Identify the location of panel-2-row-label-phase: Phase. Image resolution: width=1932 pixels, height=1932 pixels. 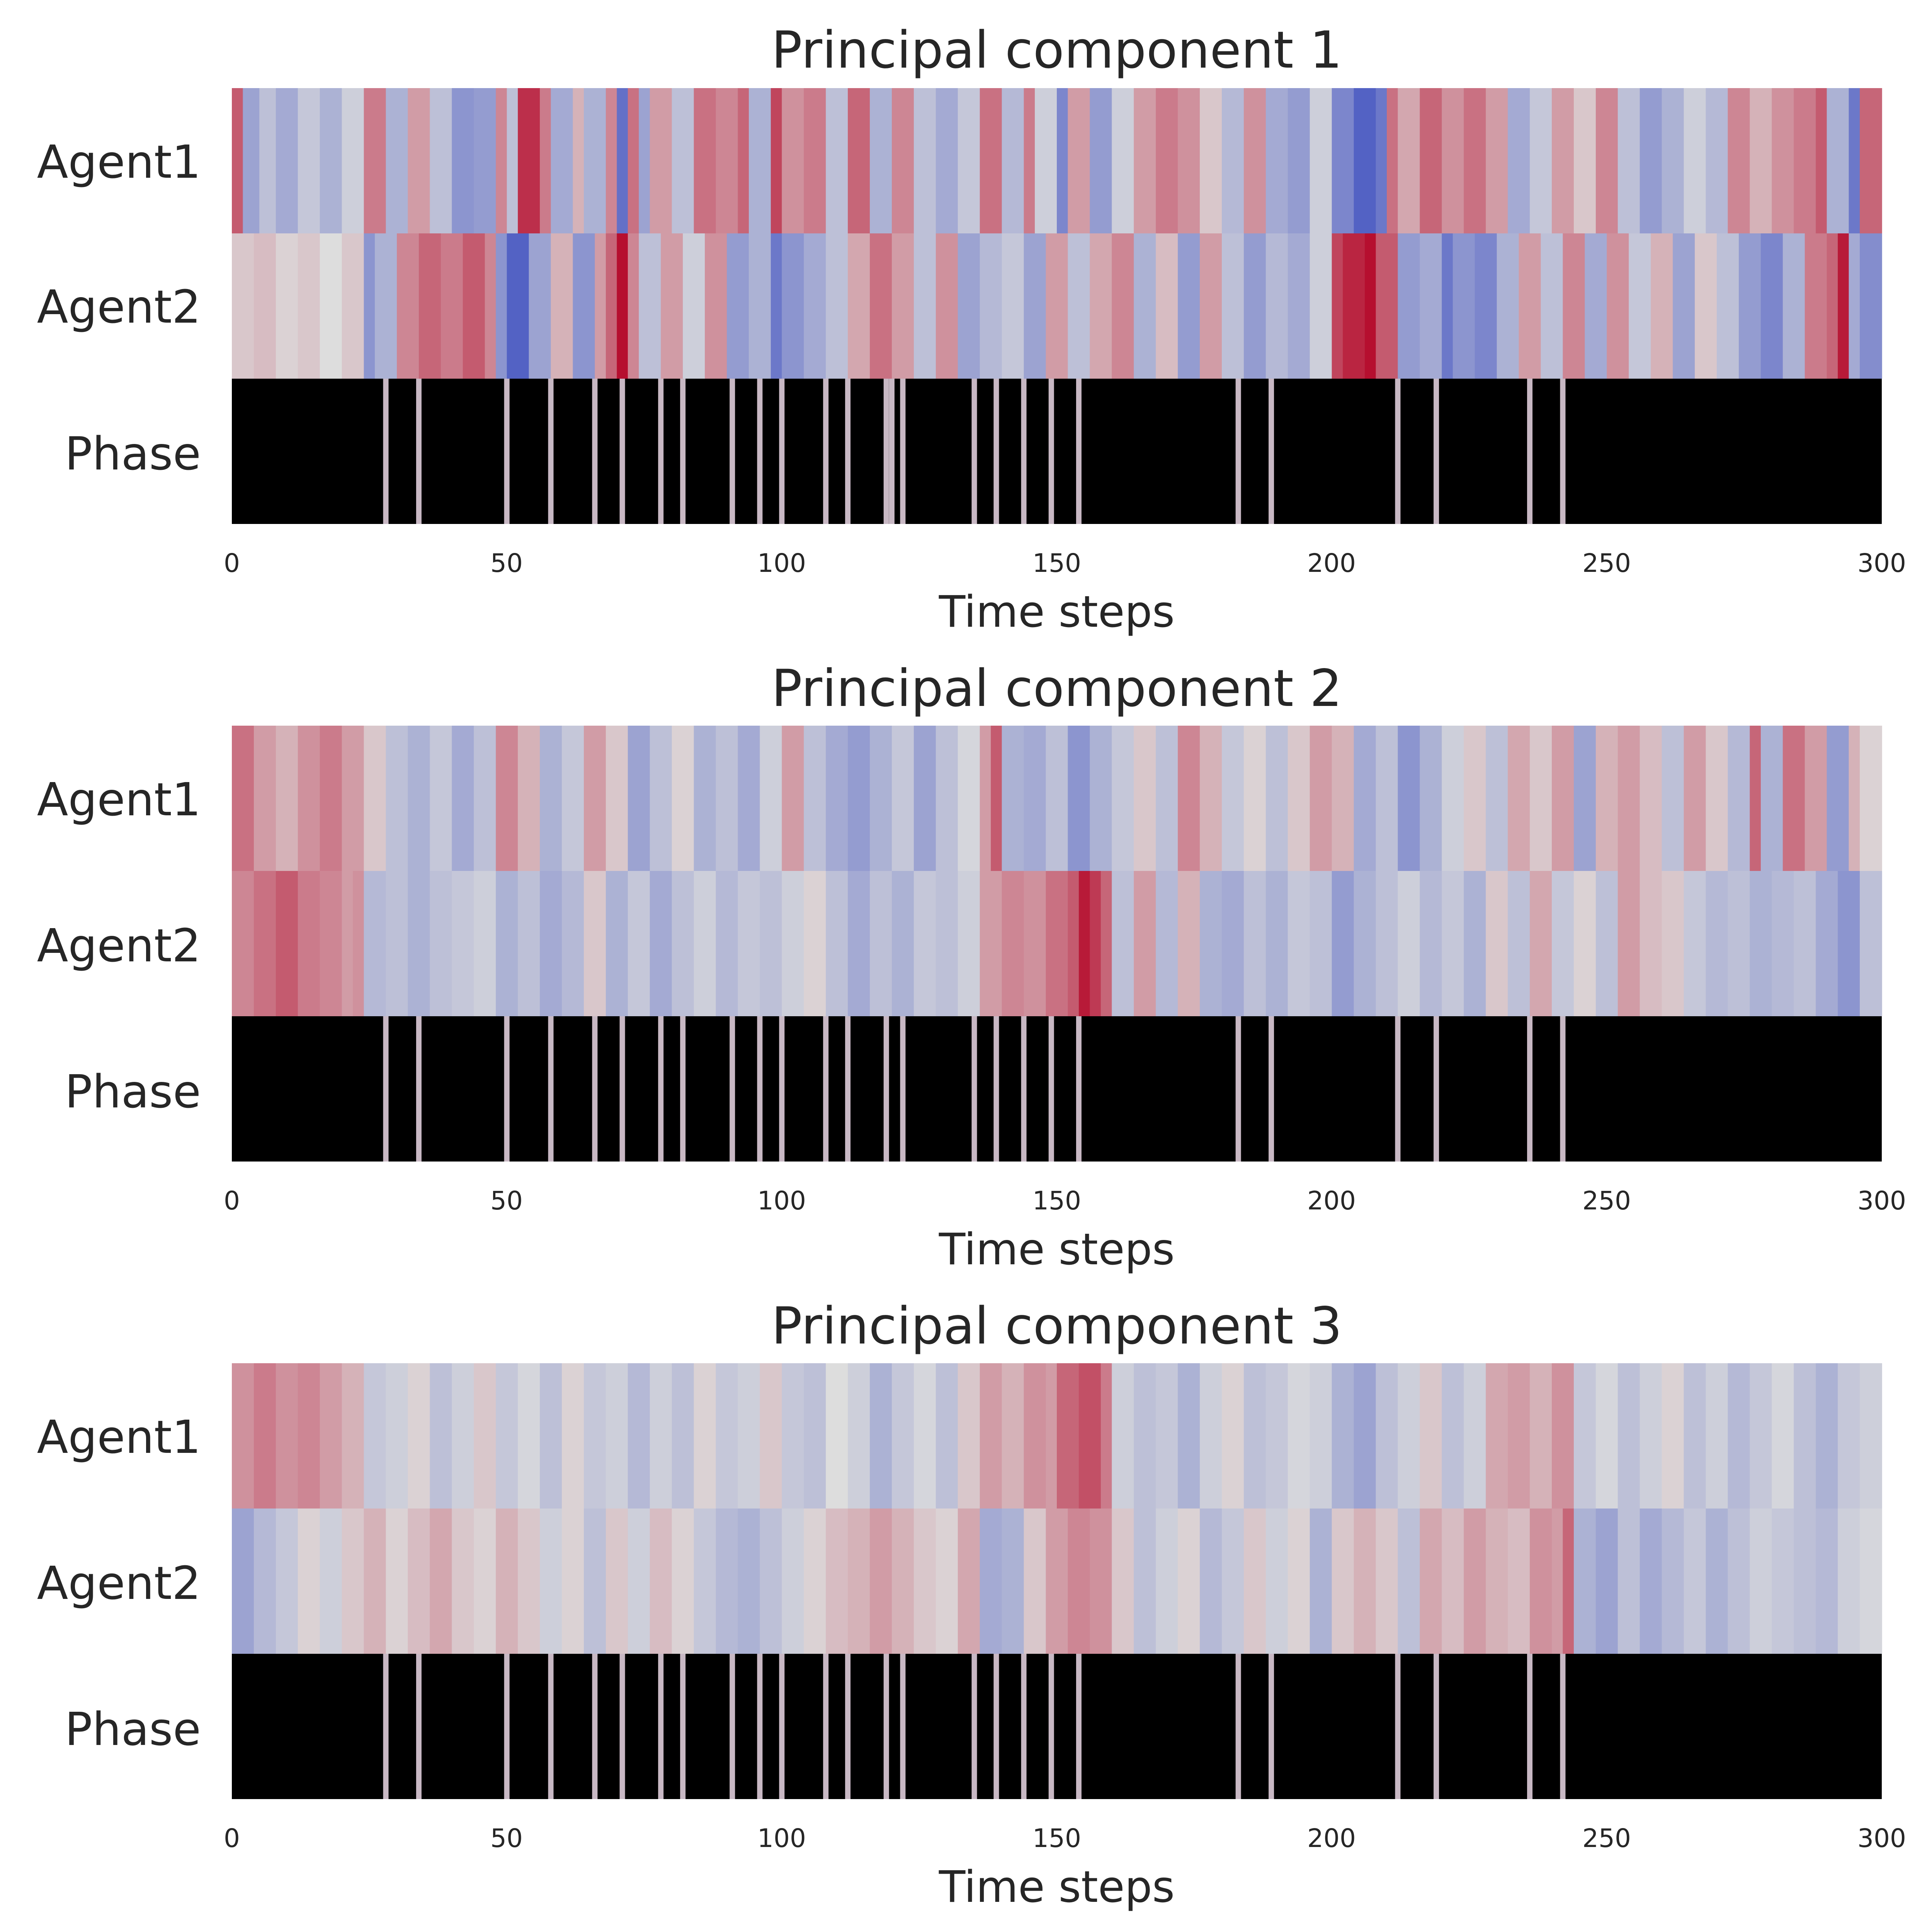
(133, 1092).